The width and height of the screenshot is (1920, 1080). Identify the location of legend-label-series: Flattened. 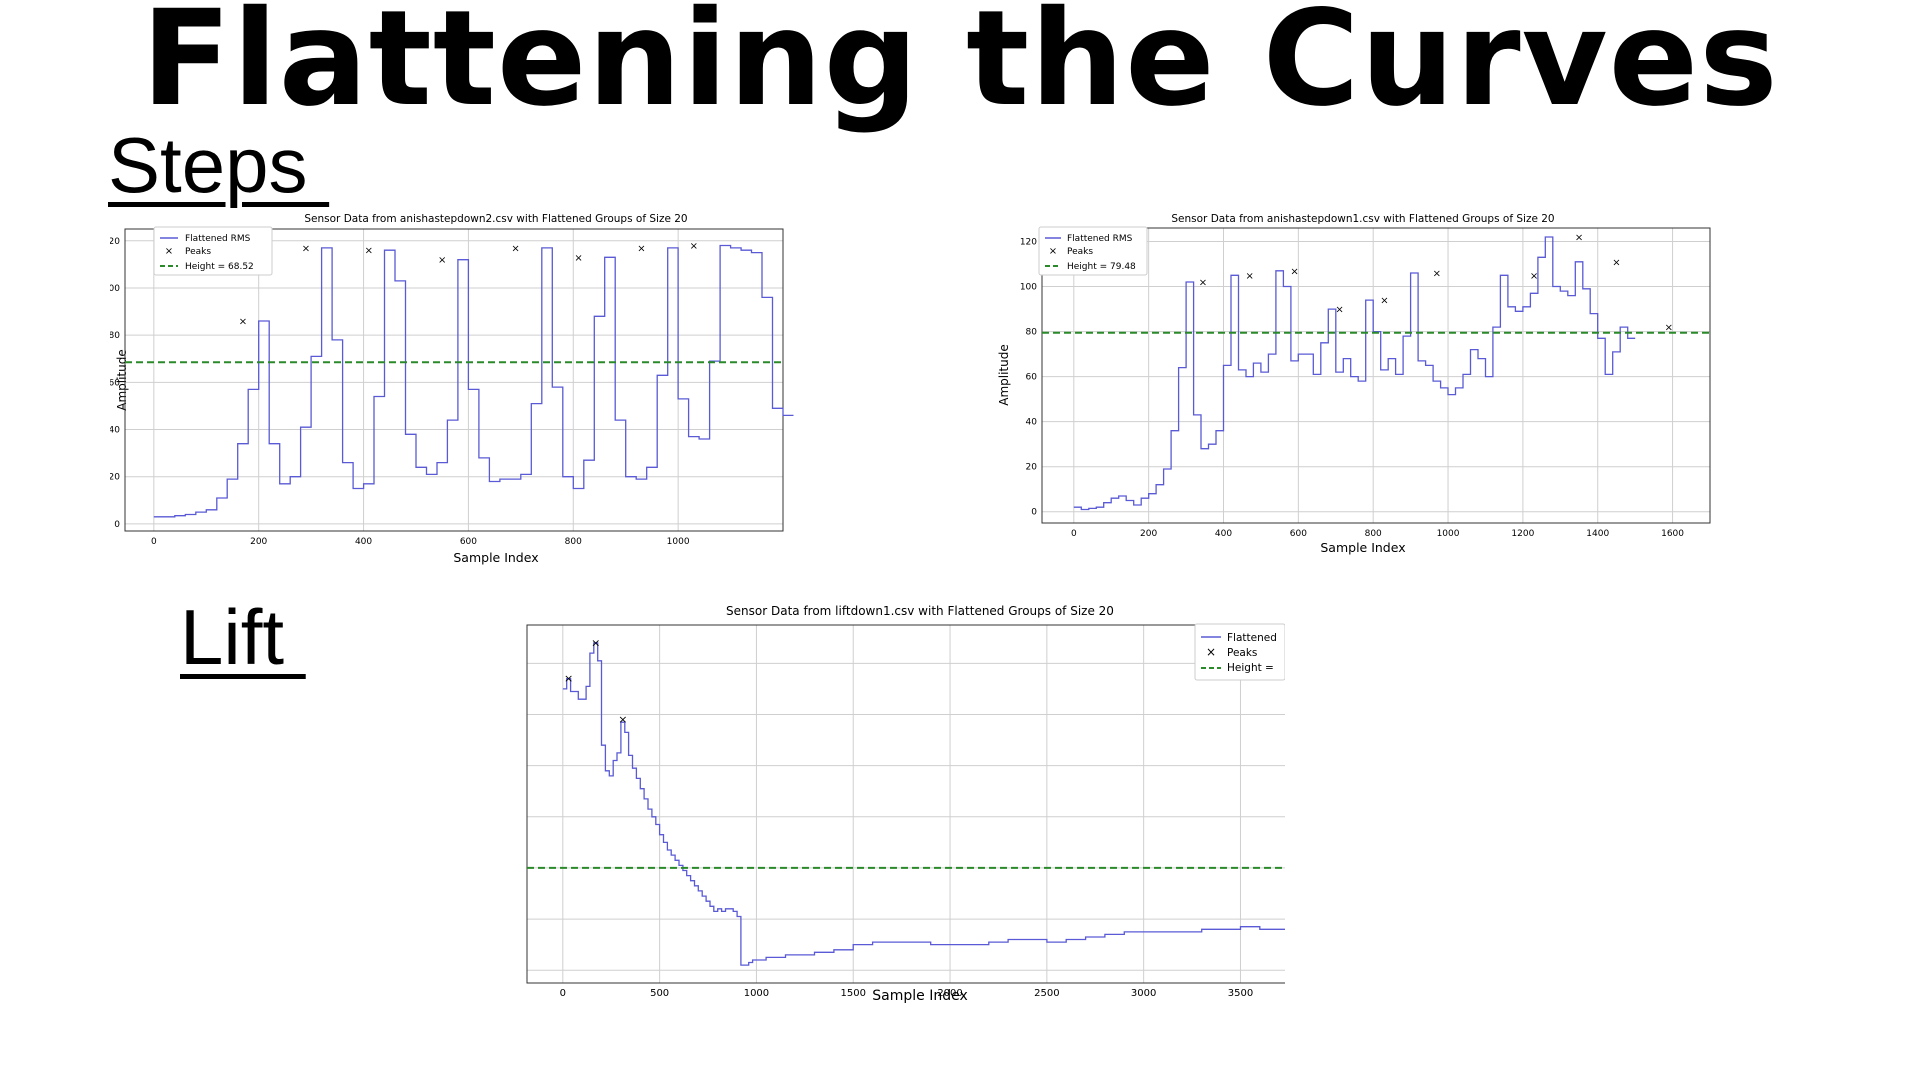
(1252, 638).